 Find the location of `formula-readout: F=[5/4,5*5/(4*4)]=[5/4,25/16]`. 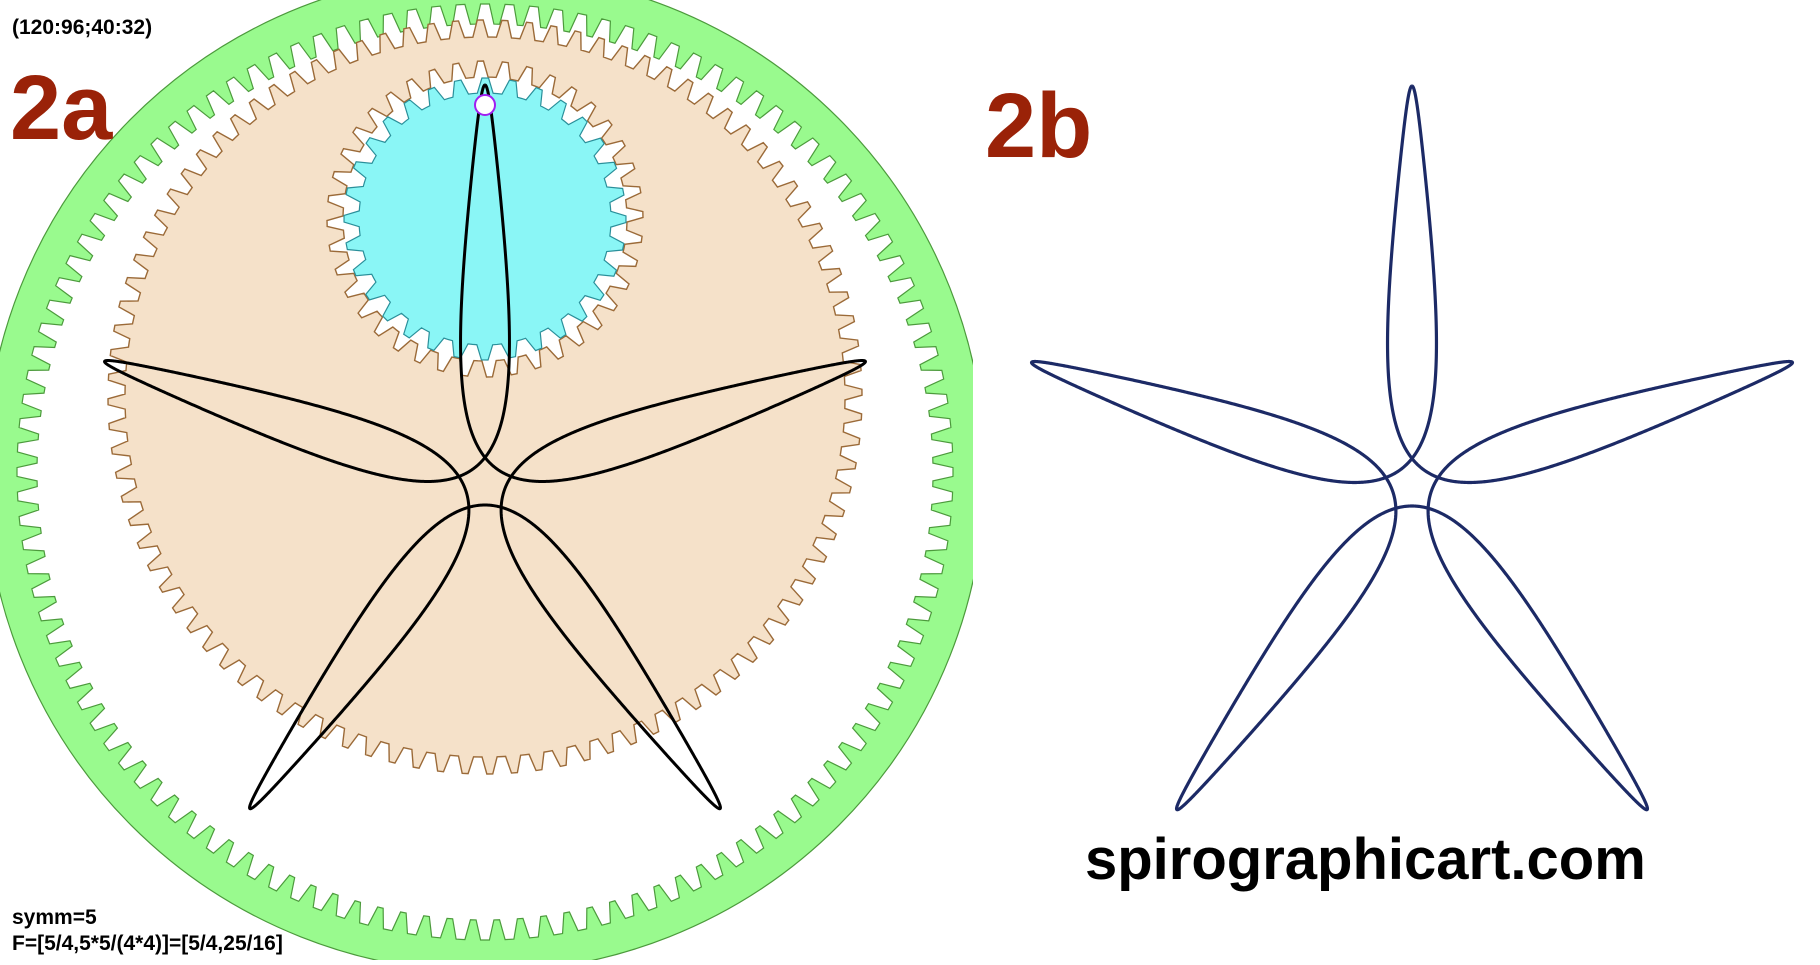

formula-readout: F=[5/4,5*5/(4*4)]=[5/4,25/16] is located at coordinates (147, 943).